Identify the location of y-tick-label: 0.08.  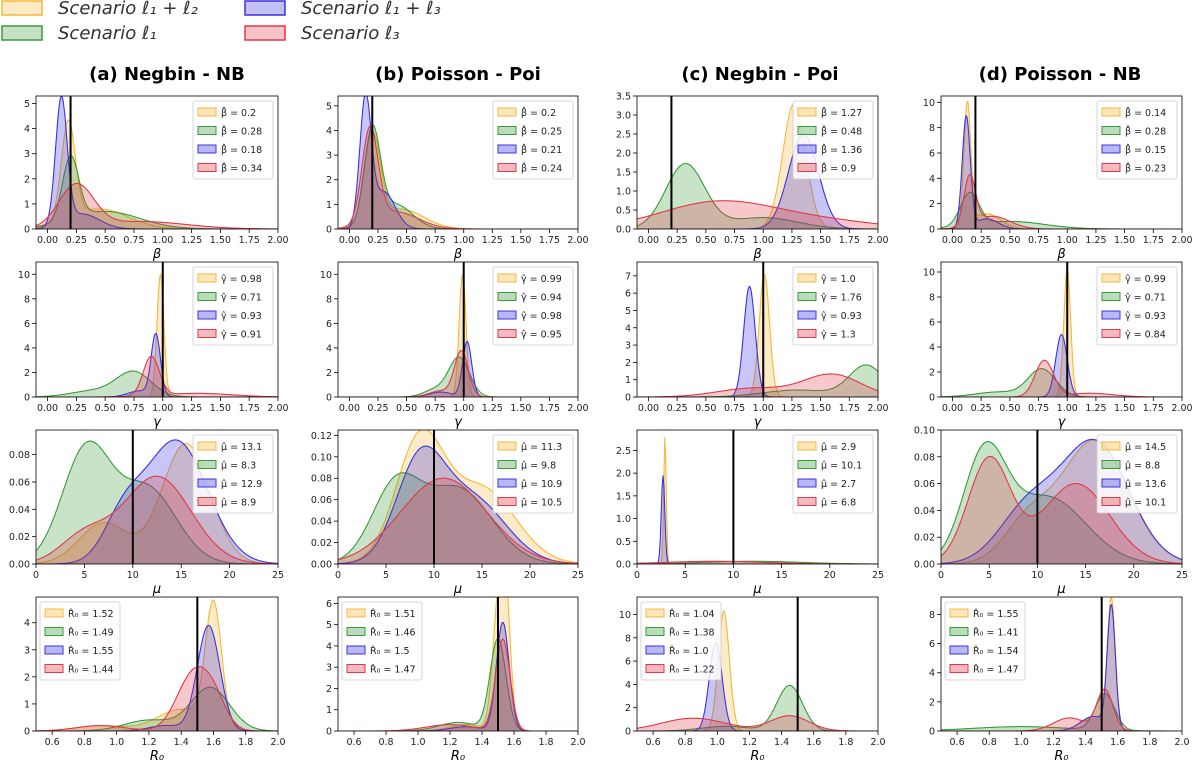
(321, 479).